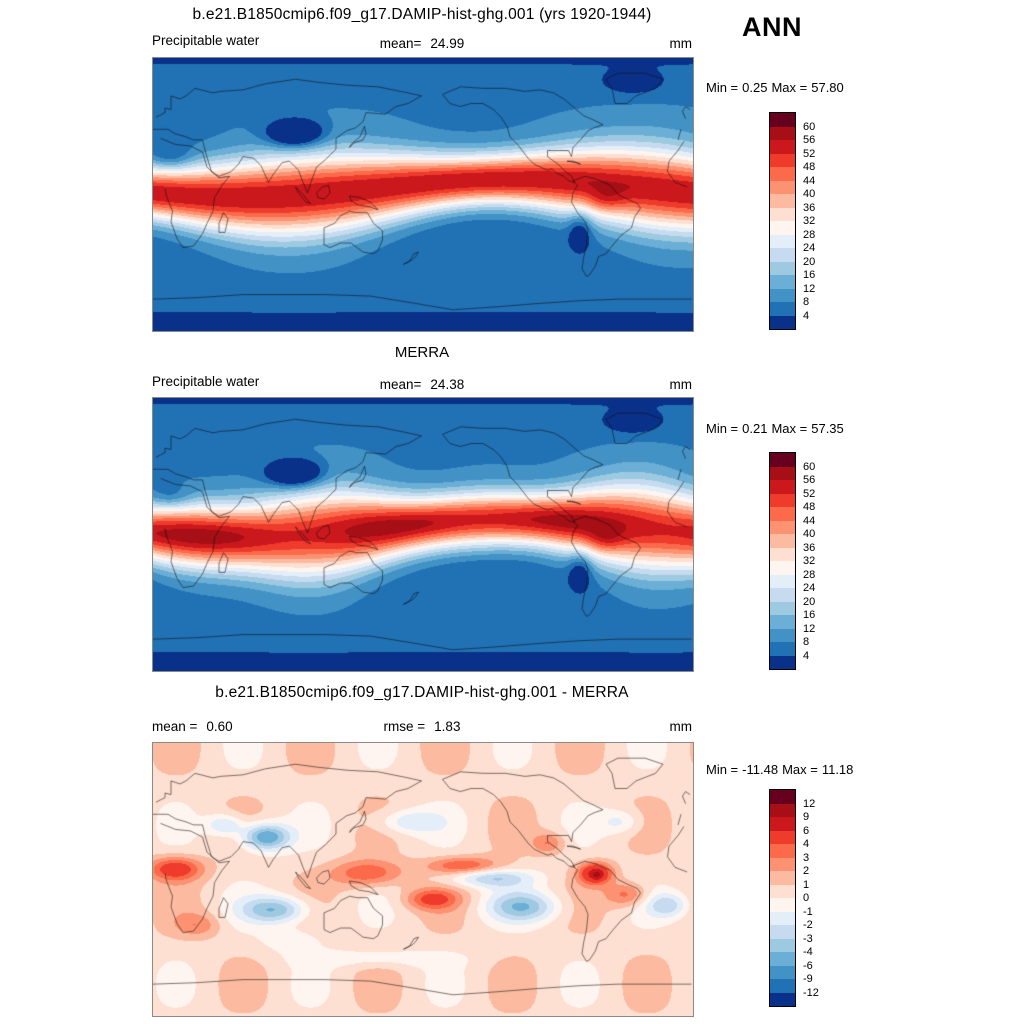 The height and width of the screenshot is (1024, 1024). Describe the element at coordinates (423, 879) in the screenshot. I see `map-difference-canvas` at that location.